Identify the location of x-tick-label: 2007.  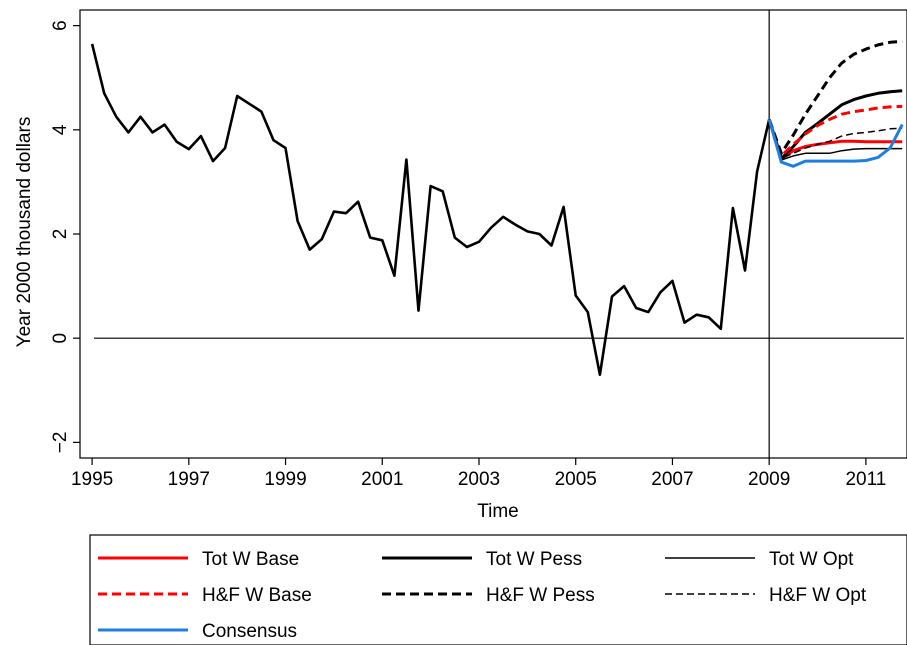
(672, 479).